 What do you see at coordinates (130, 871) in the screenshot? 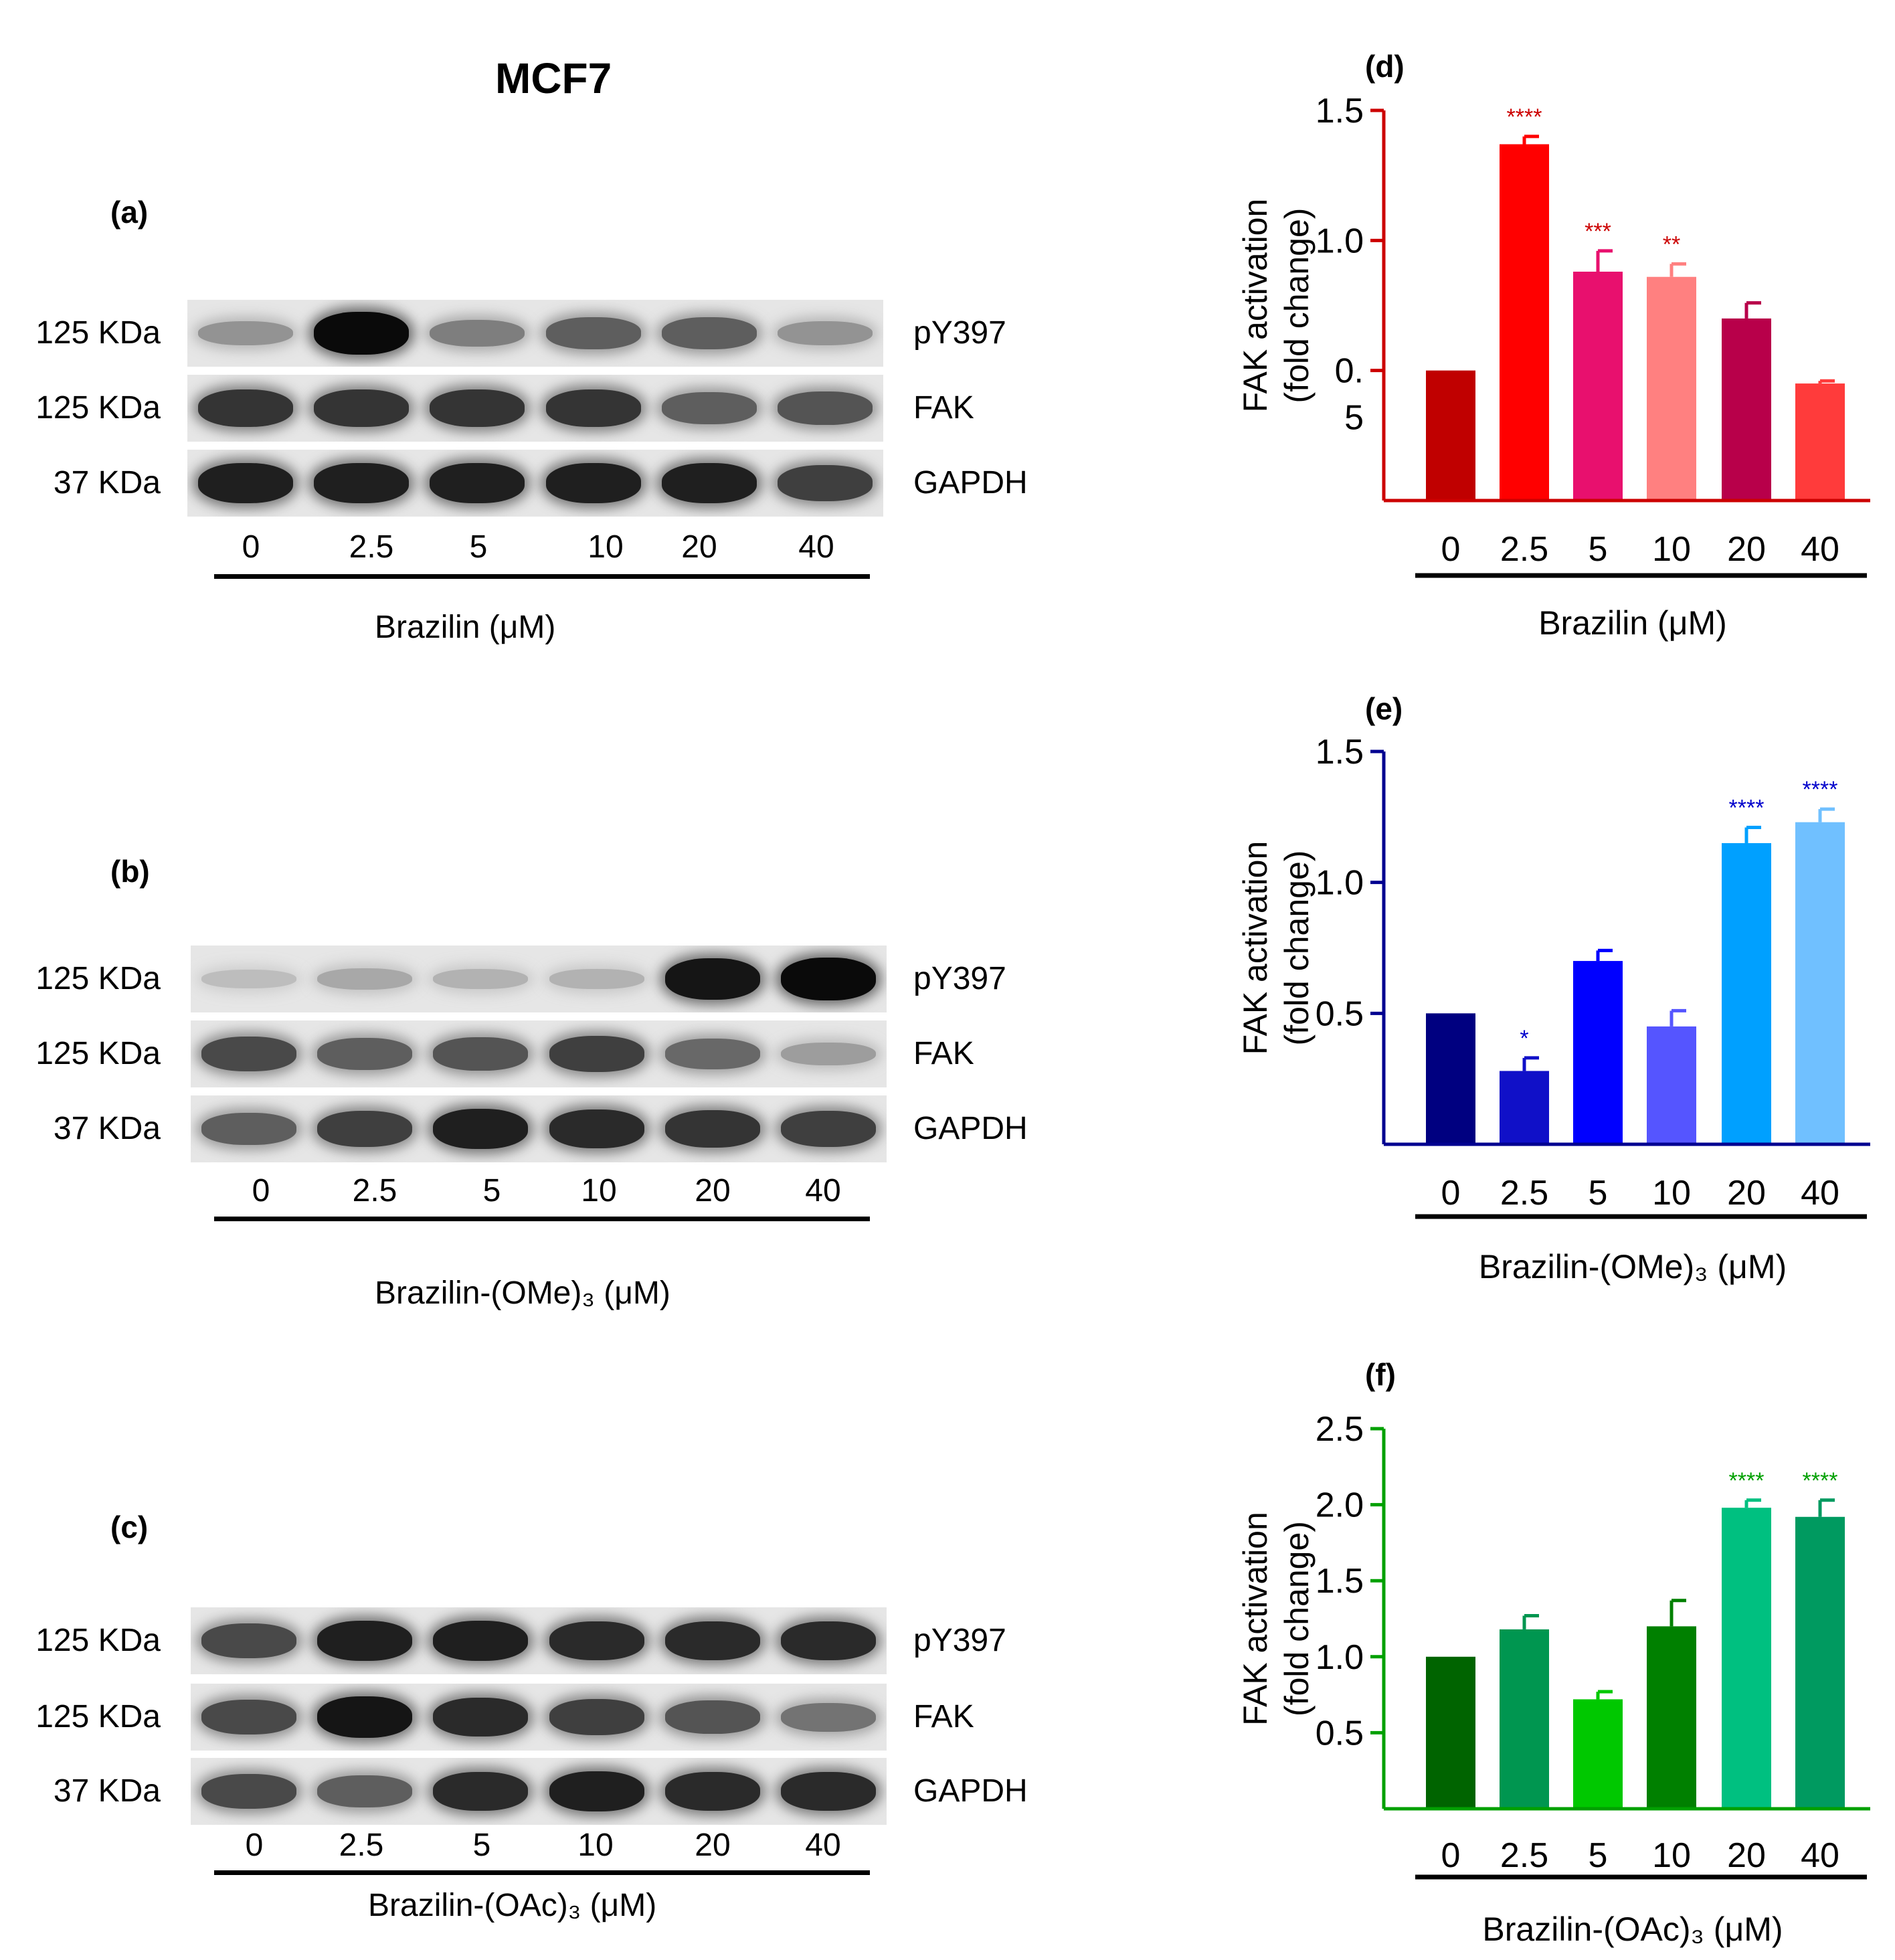
I see `panel-letter: (b)` at bounding box center [130, 871].